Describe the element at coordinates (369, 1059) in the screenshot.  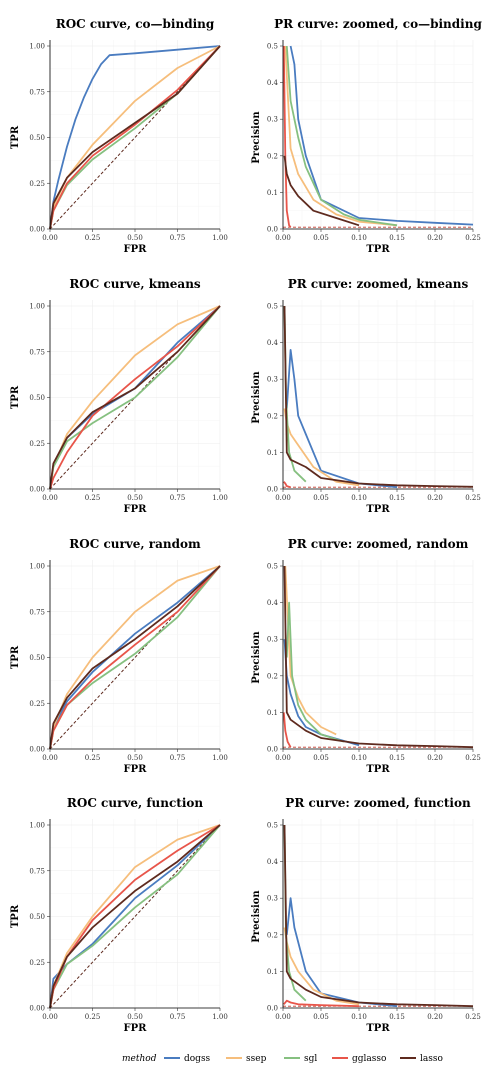
I see `legend-label-gglasso: gglasso` at that location.